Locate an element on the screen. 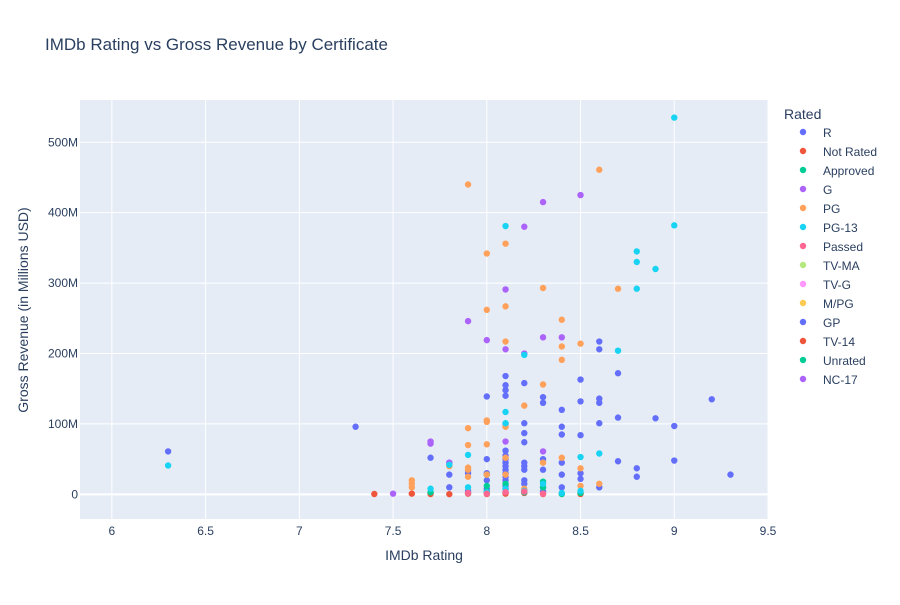 This screenshot has height=605, width=900. legend-label: M/PG is located at coordinates (838, 304).